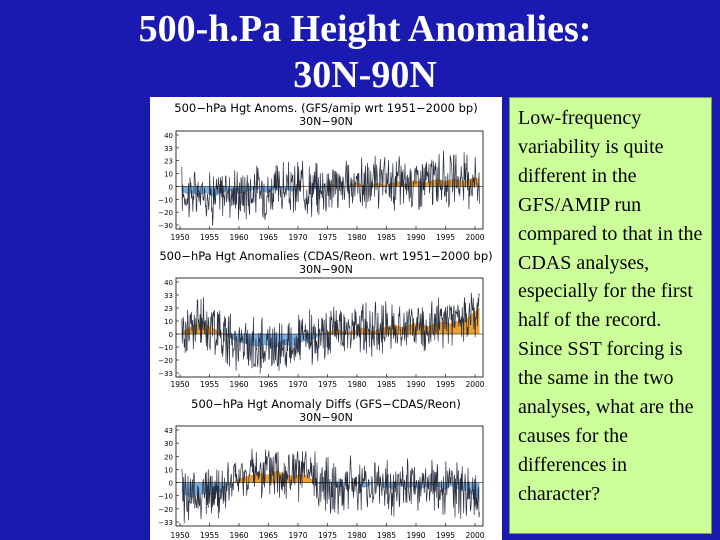  I want to click on y-tick-label: 43, so click(168, 431).